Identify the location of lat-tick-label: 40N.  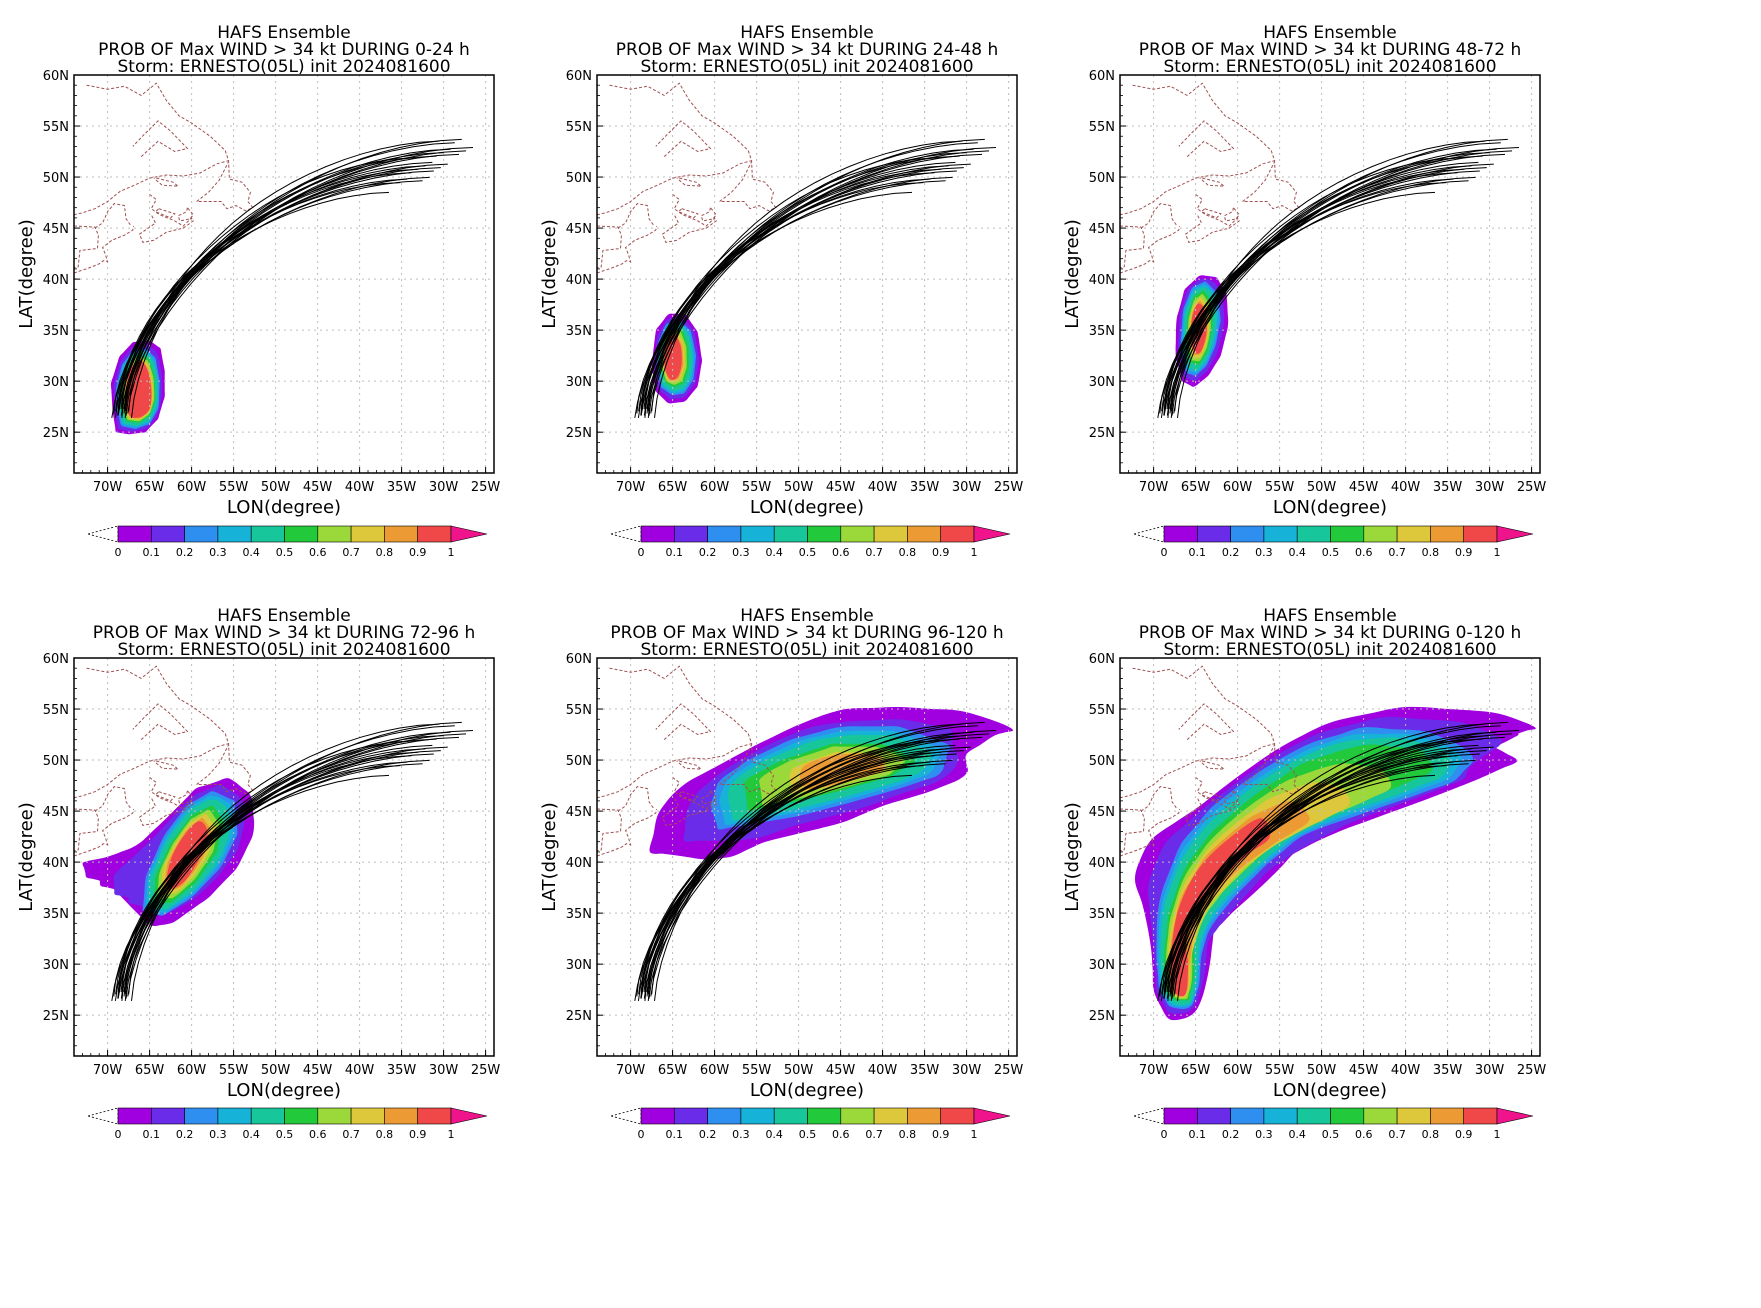
(56, 280).